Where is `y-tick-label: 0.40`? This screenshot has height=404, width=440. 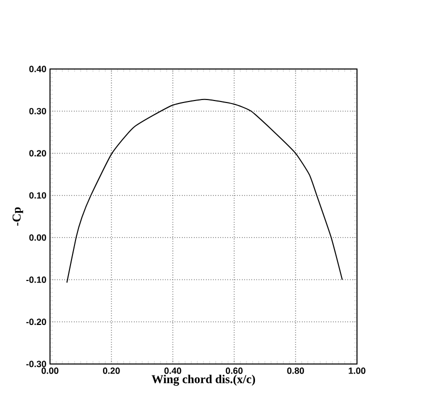
y-tick-label: 0.40 is located at coordinates (37, 69).